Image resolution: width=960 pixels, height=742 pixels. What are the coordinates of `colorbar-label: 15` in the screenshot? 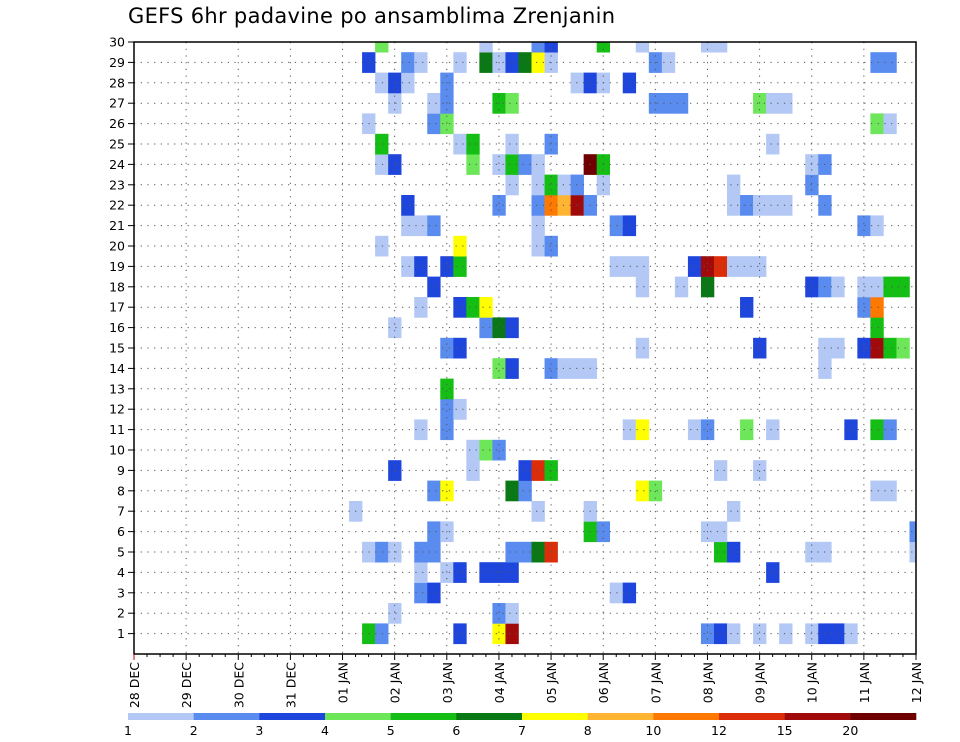 It's located at (785, 730).